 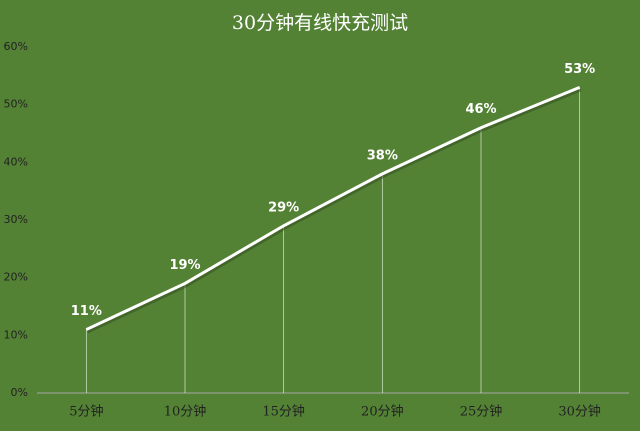 I want to click on x-tick-label: 20分钟, so click(x=382, y=412).